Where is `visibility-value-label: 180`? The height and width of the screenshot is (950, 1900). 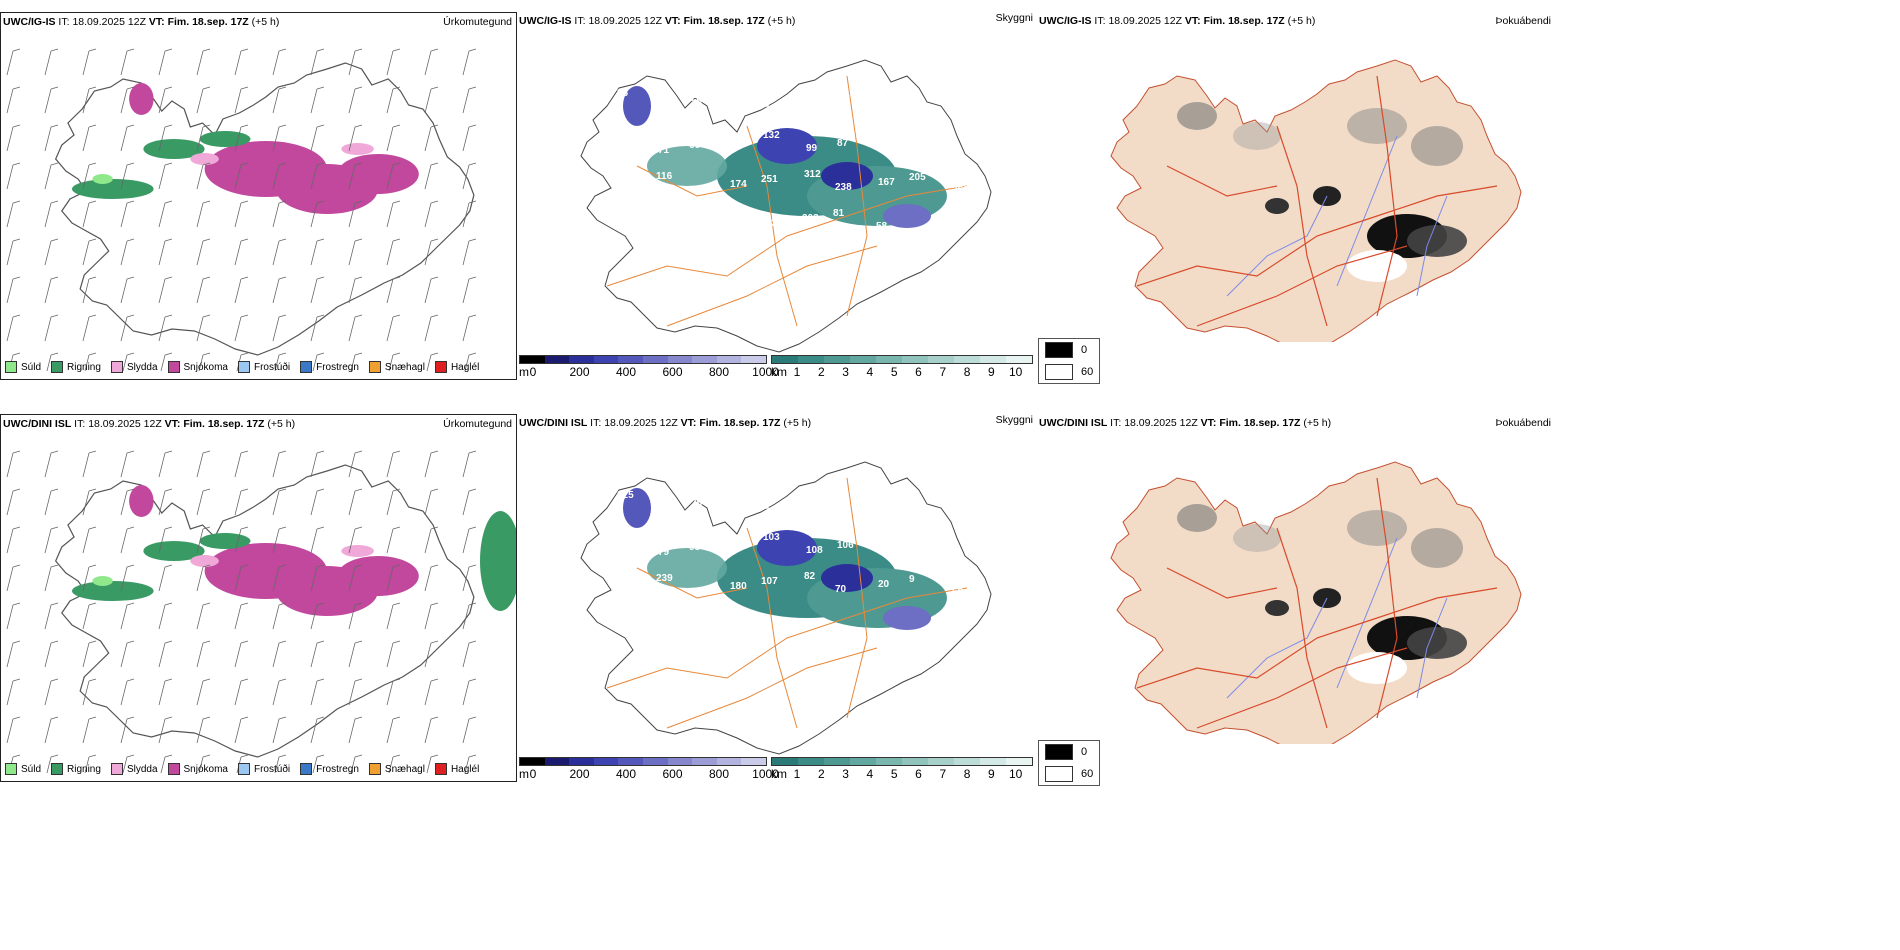 visibility-value-label: 180 is located at coordinates (738, 586).